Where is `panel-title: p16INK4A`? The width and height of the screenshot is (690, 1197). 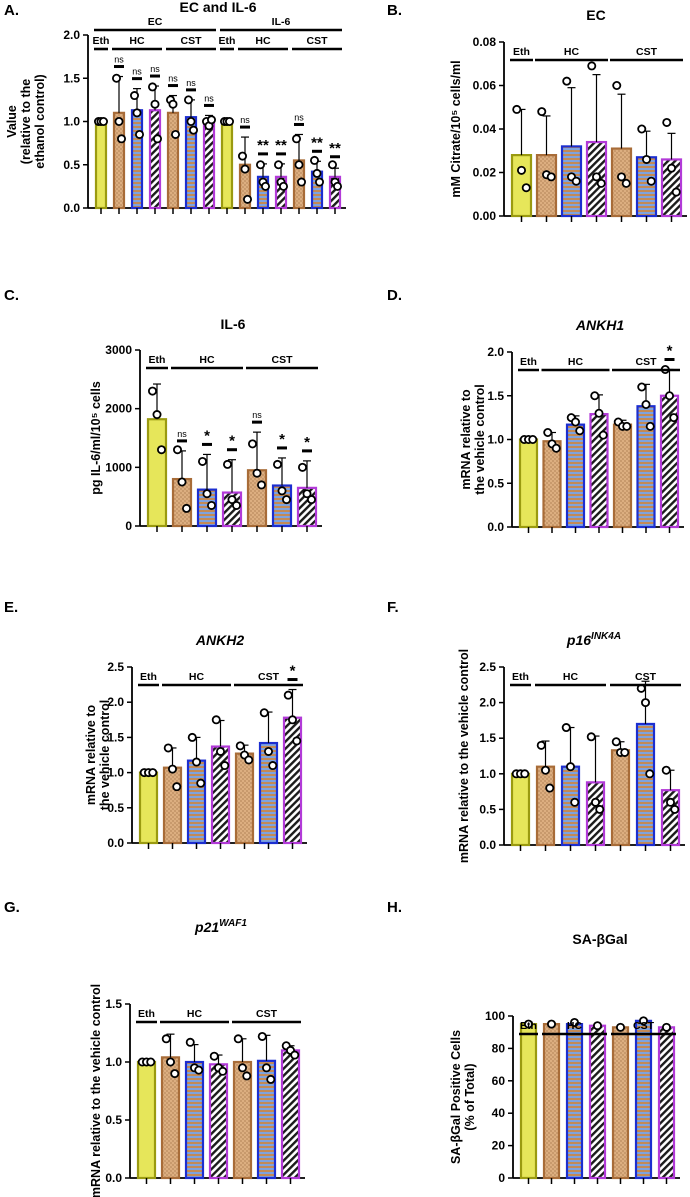 panel-title: p16INK4A is located at coordinates (593, 639).